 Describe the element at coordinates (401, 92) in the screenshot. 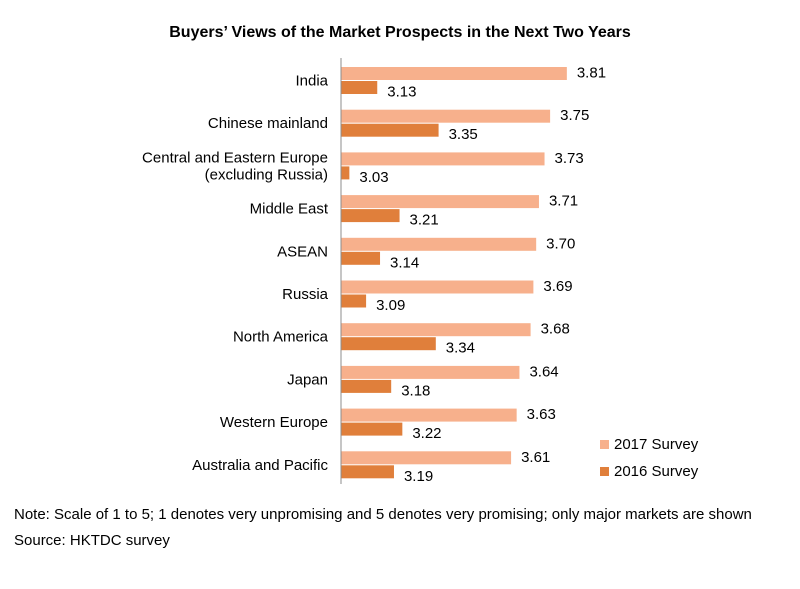

I see `data-label: 3.13` at that location.